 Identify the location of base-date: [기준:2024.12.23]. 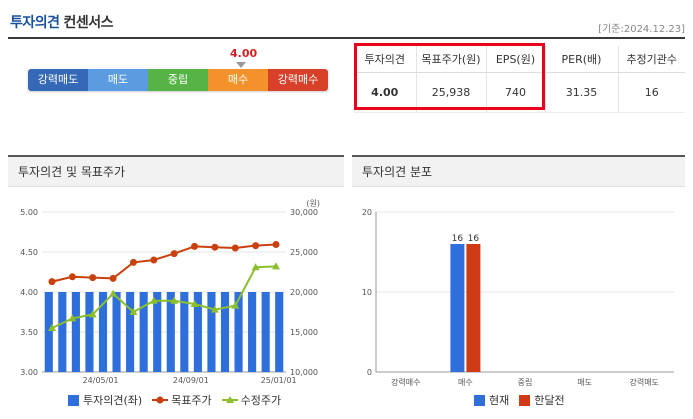
(641, 29).